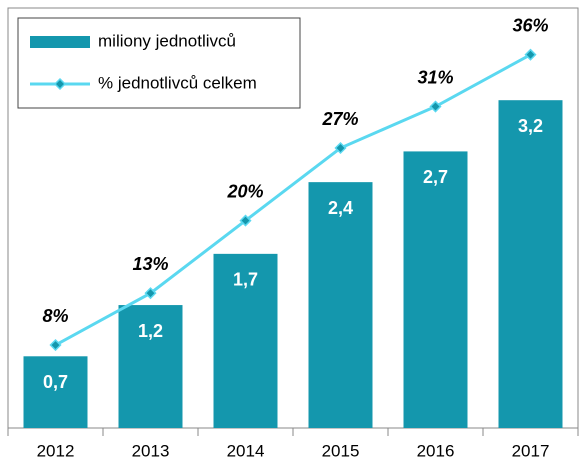  Describe the element at coordinates (245, 280) in the screenshot. I see `bar-label: 1,7` at that location.